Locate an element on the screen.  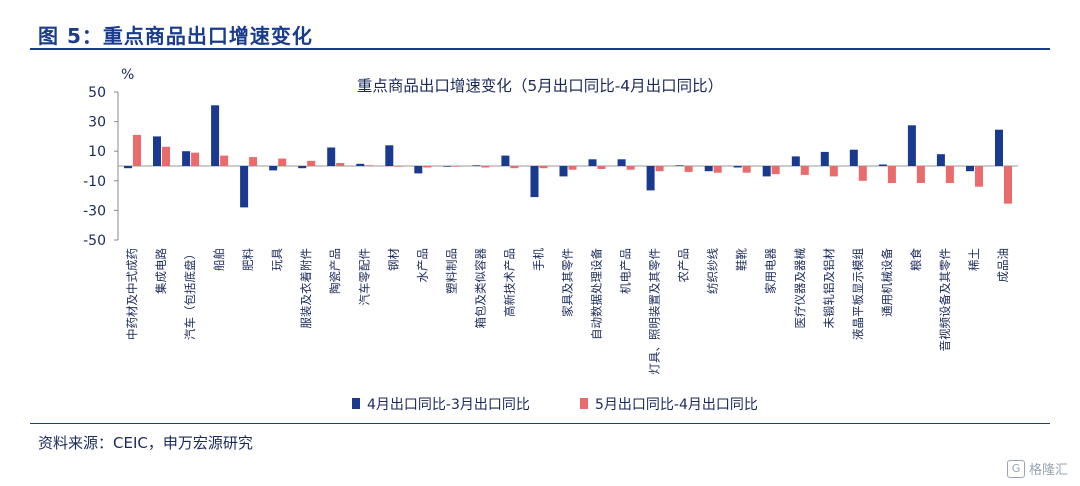
x-tick-label: 塑料制品 is located at coordinates (451, 271).